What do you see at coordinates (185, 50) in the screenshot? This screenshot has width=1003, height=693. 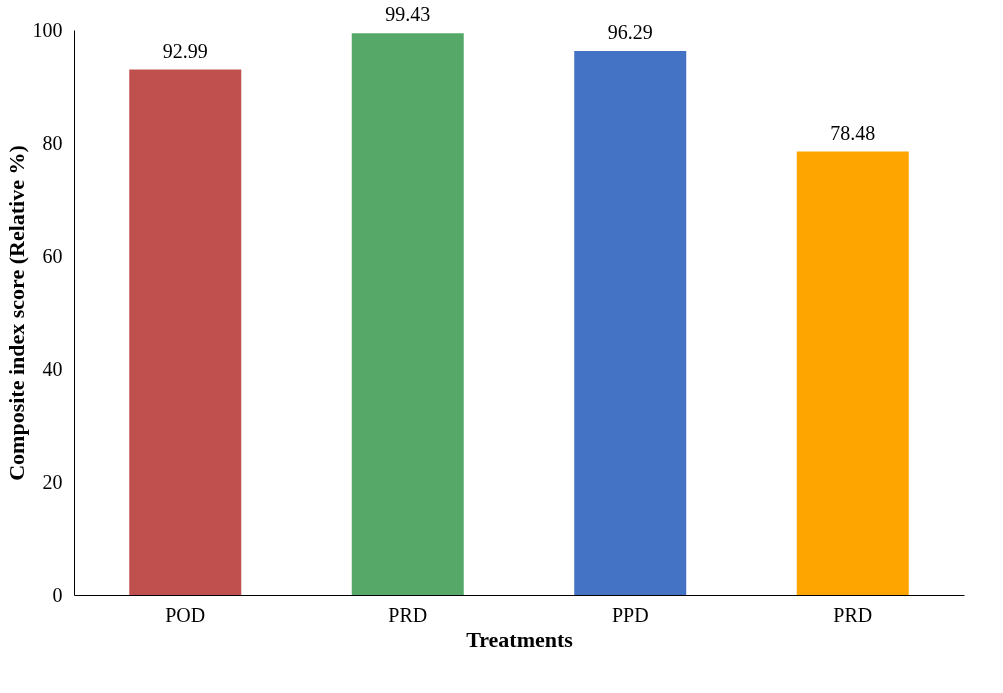 I see `data-label: 92.99` at bounding box center [185, 50].